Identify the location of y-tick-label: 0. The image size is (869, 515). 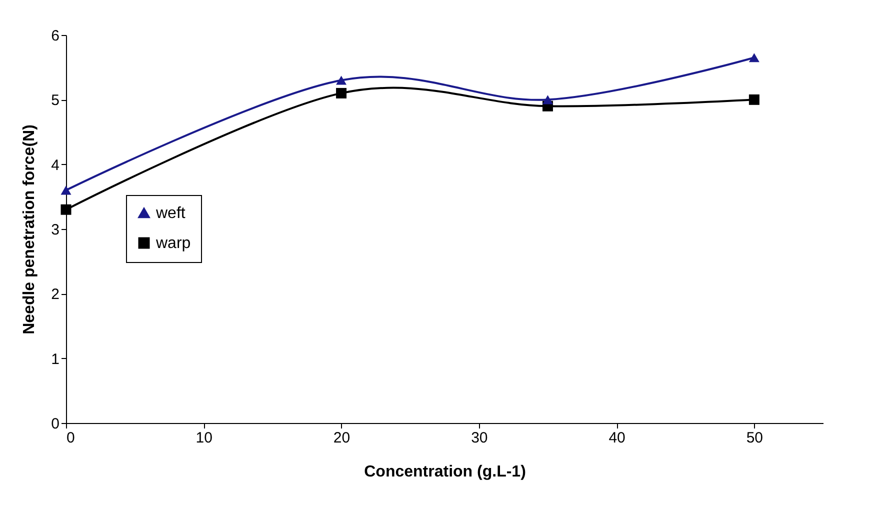
(55, 424).